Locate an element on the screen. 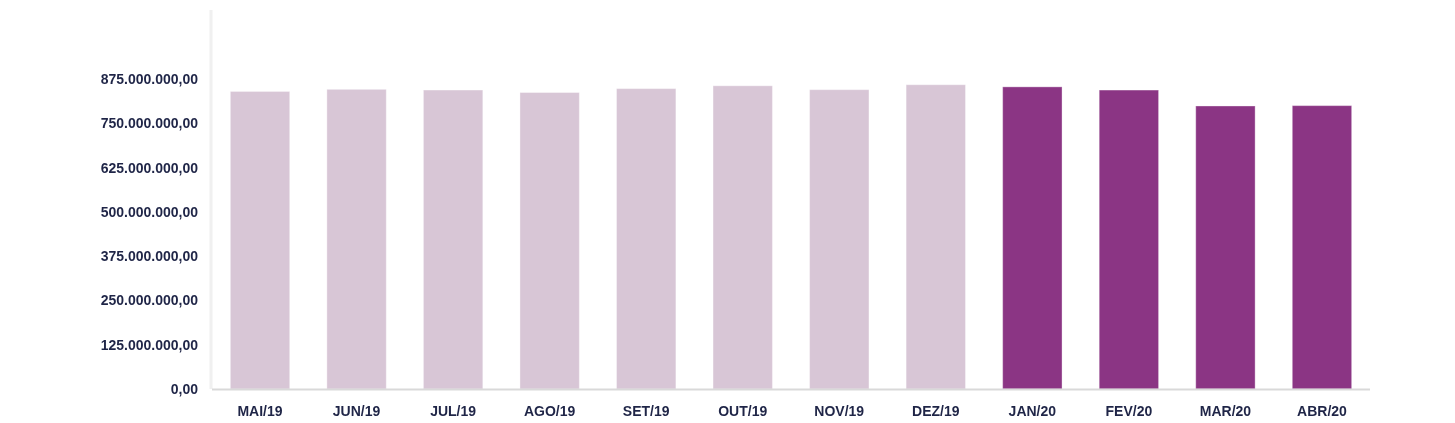 This screenshot has height=423, width=1455. y-tick-label: 250.000.000,00 is located at coordinates (149, 300).